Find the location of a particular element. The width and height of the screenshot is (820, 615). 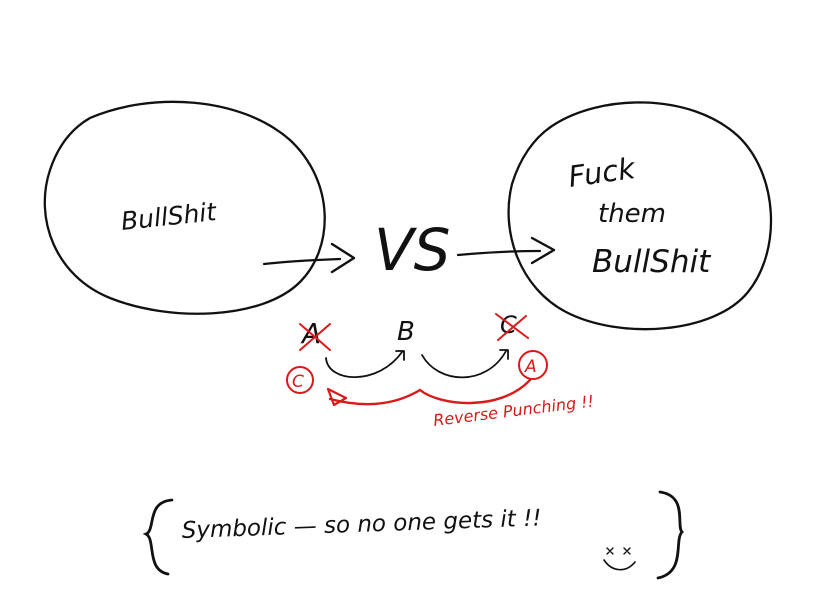

cycle-node-c-circled: C is located at coordinates (298, 382).